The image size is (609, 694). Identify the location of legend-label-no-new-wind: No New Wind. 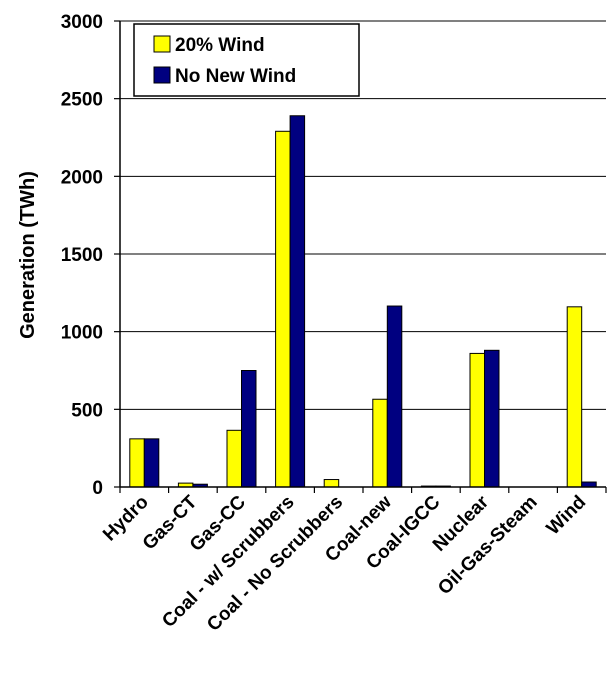
(235, 76).